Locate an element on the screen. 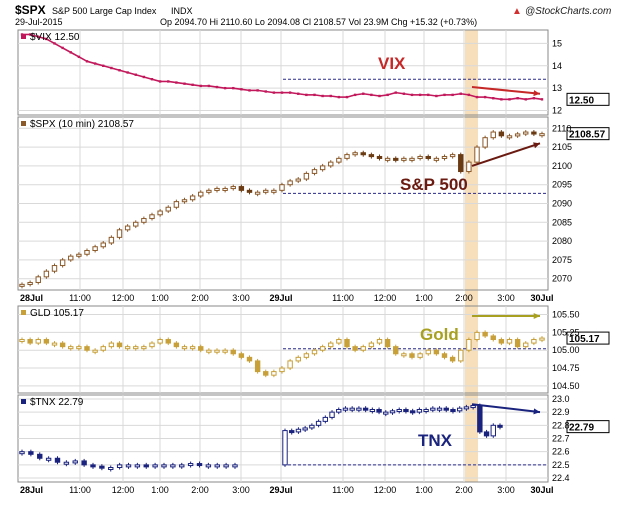  y-tick-label: 2075 is located at coordinates (562, 260).